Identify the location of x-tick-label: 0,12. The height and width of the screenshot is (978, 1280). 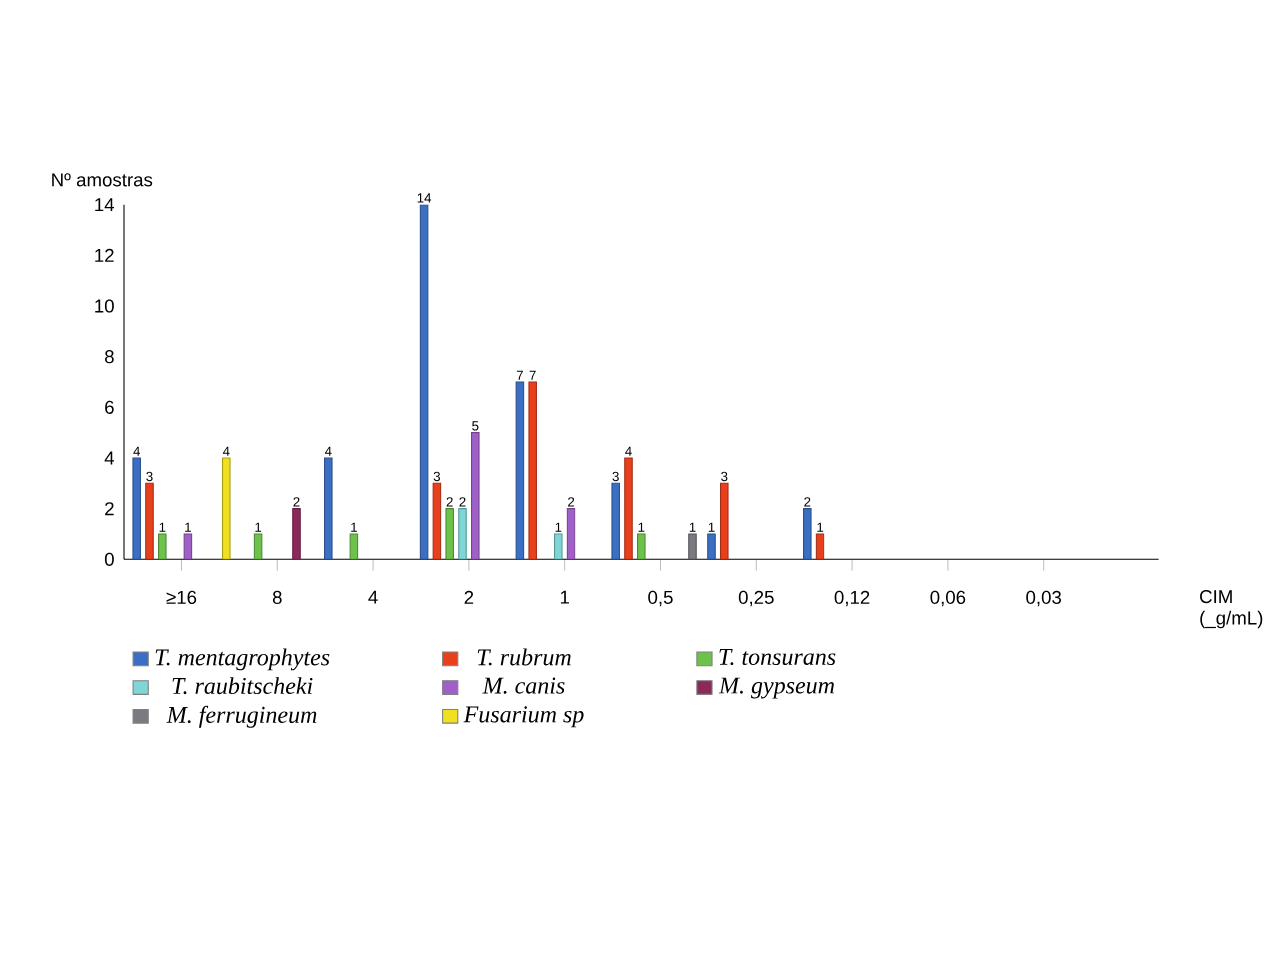
(852, 598).